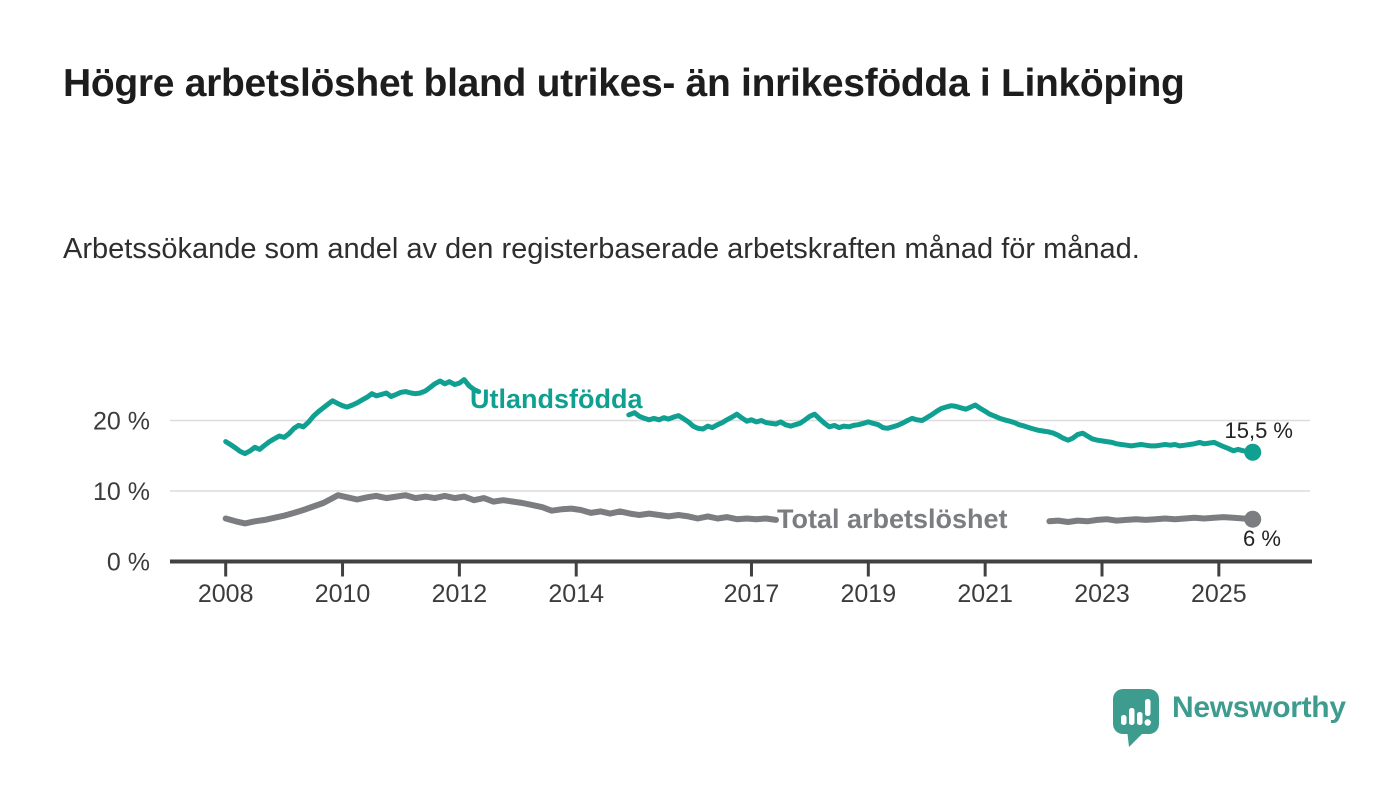  Describe the element at coordinates (1136, 718) in the screenshot. I see `newsworthy-speech-bubble-bar-chart-icon` at that location.